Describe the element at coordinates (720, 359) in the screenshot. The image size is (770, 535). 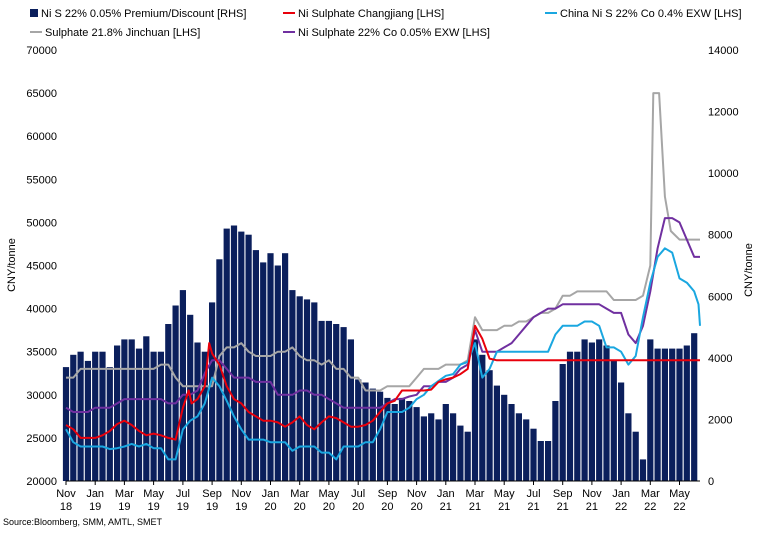
I see `y-tick-right-2: 4000` at that location.